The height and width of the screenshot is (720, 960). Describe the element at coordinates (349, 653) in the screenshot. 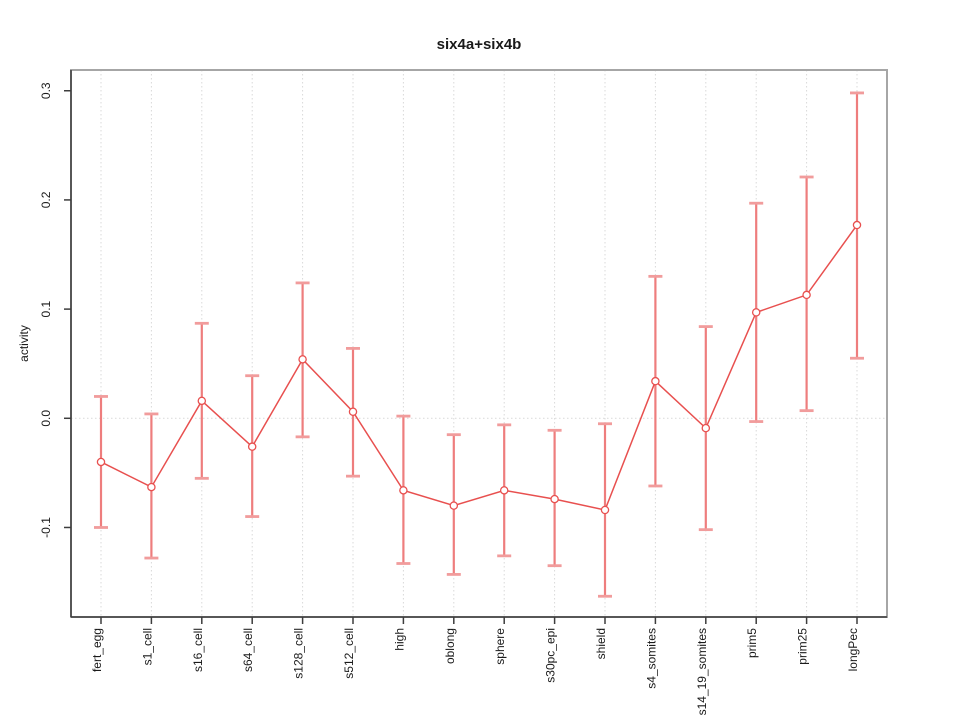

I see `x-tick-label: s512_cell` at that location.